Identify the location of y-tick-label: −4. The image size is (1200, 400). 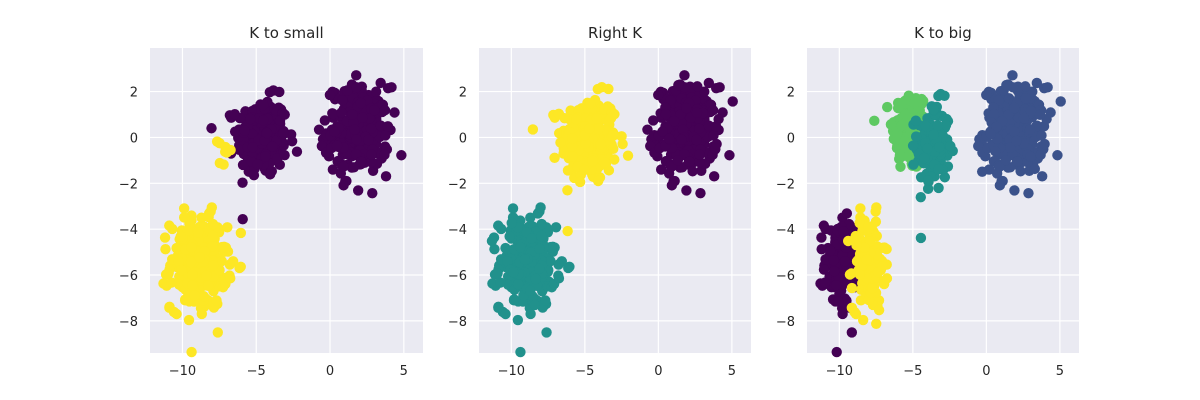
(128, 230).